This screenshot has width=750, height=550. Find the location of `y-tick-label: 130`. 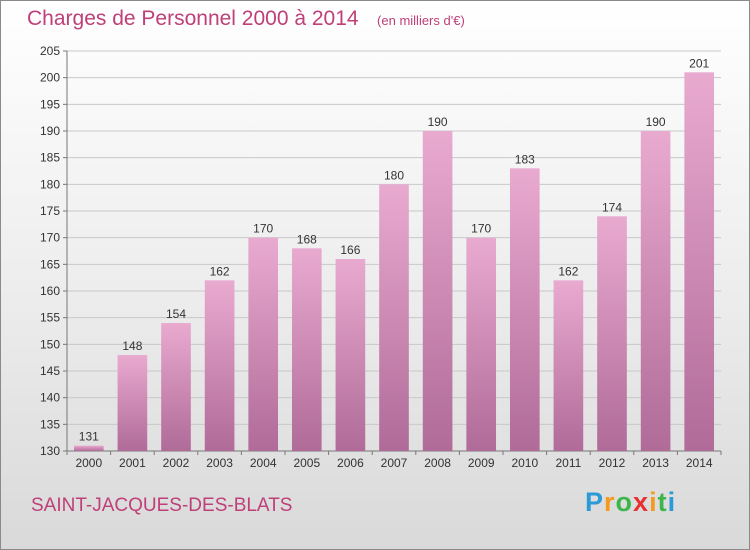

y-tick-label: 130 is located at coordinates (50, 451).